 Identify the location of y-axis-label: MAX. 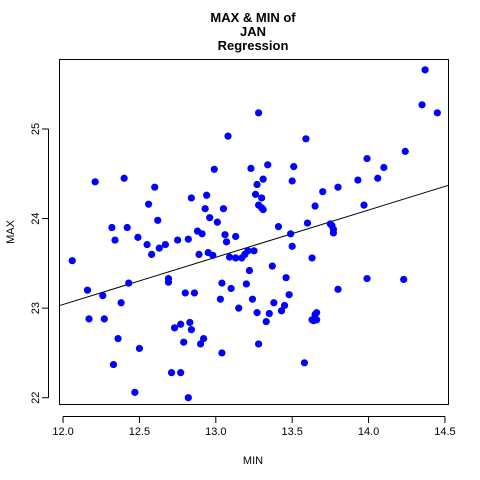
(11, 231).